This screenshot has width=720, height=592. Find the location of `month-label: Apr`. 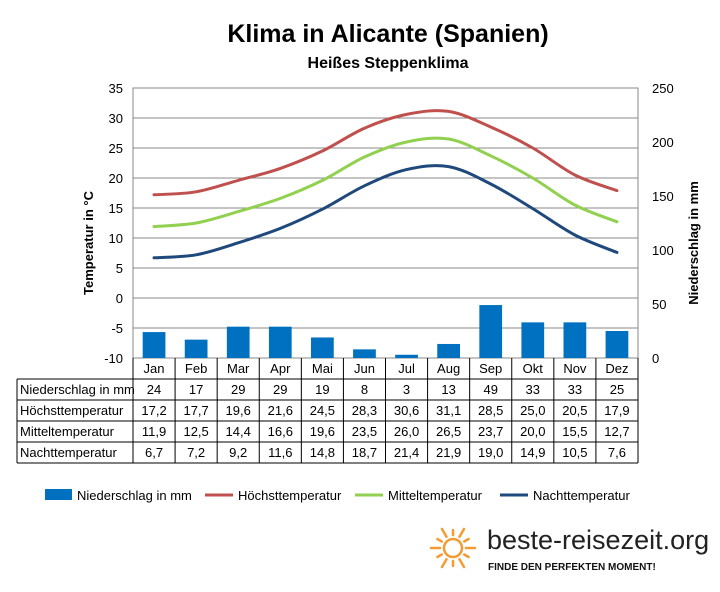

month-label: Apr is located at coordinates (280, 368).